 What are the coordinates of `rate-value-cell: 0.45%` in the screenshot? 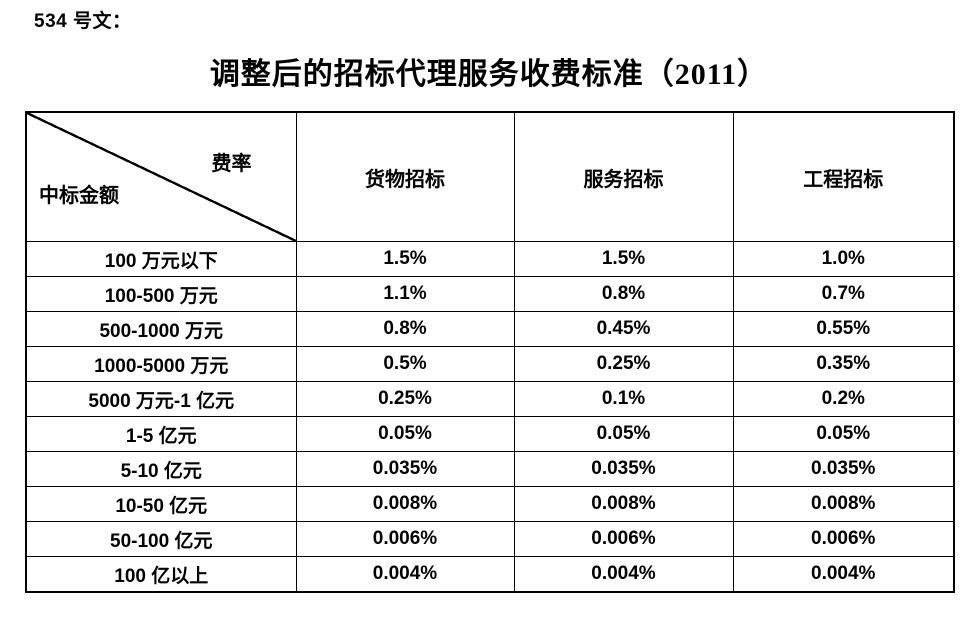 It's located at (623, 329).